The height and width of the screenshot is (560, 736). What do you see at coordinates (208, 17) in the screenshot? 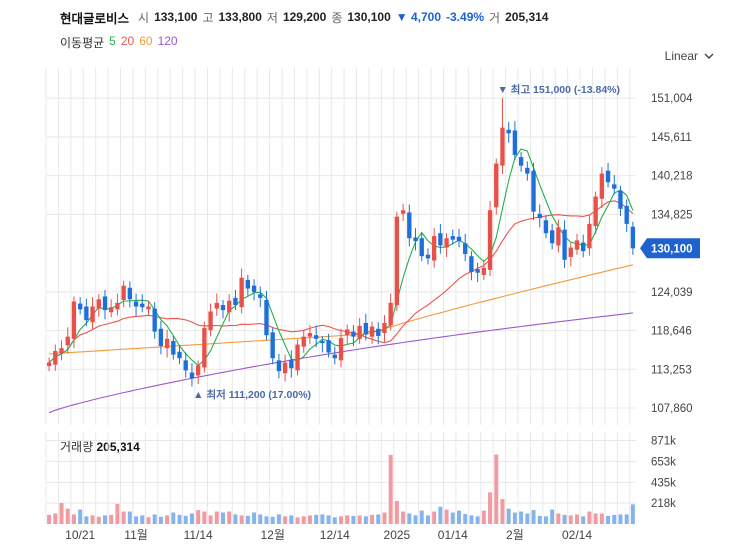
I see `high-label: 고` at bounding box center [208, 17].